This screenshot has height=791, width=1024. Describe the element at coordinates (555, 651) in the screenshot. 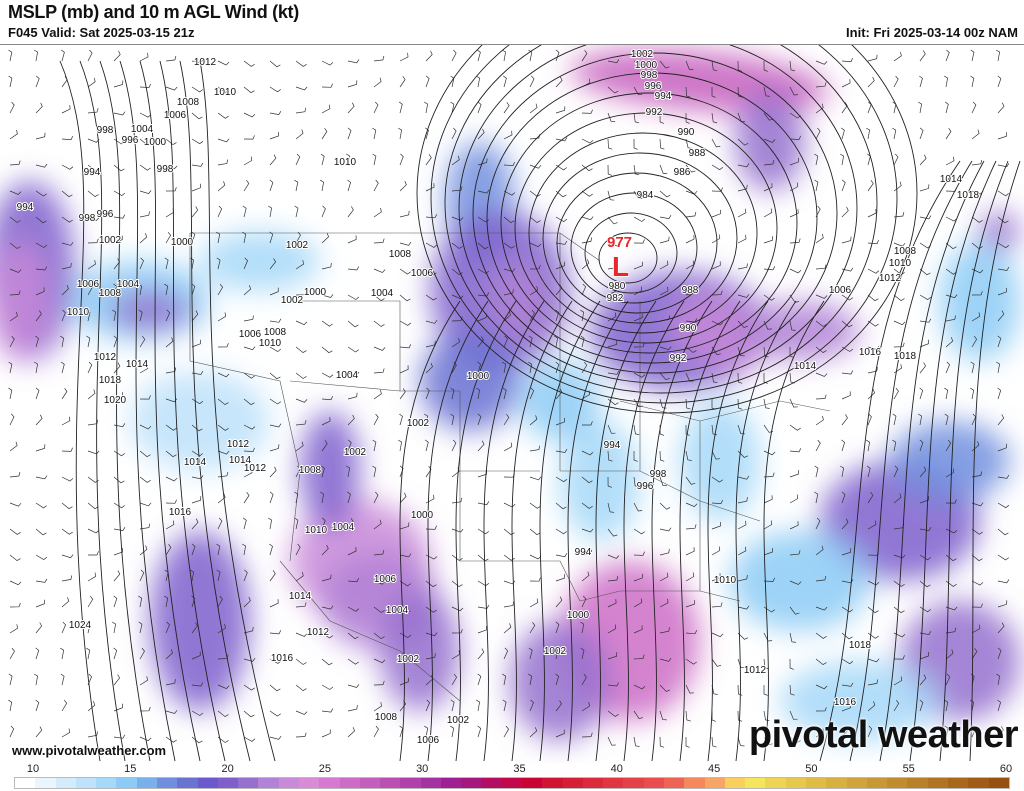

I see `isobar-label: 1002` at that location.